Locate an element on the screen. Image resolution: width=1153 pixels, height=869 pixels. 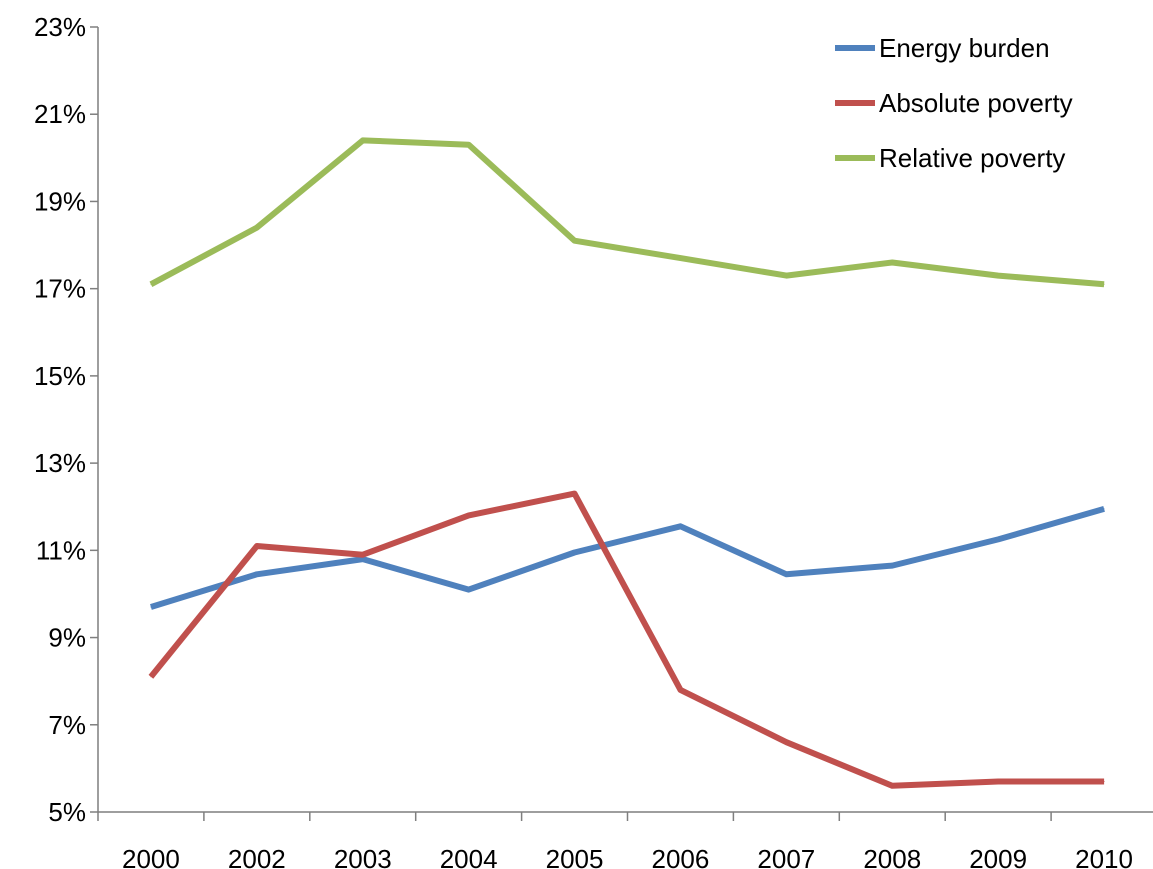
series-energy-burden is located at coordinates (627, 558).